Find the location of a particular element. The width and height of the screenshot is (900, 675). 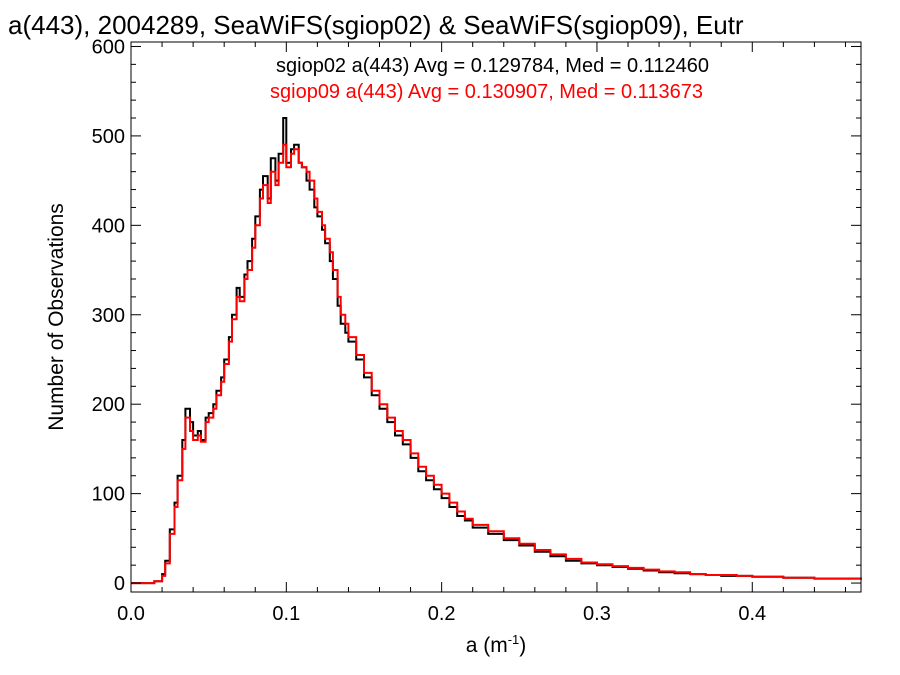

x-tick-label: 0.3 is located at coordinates (597, 614).